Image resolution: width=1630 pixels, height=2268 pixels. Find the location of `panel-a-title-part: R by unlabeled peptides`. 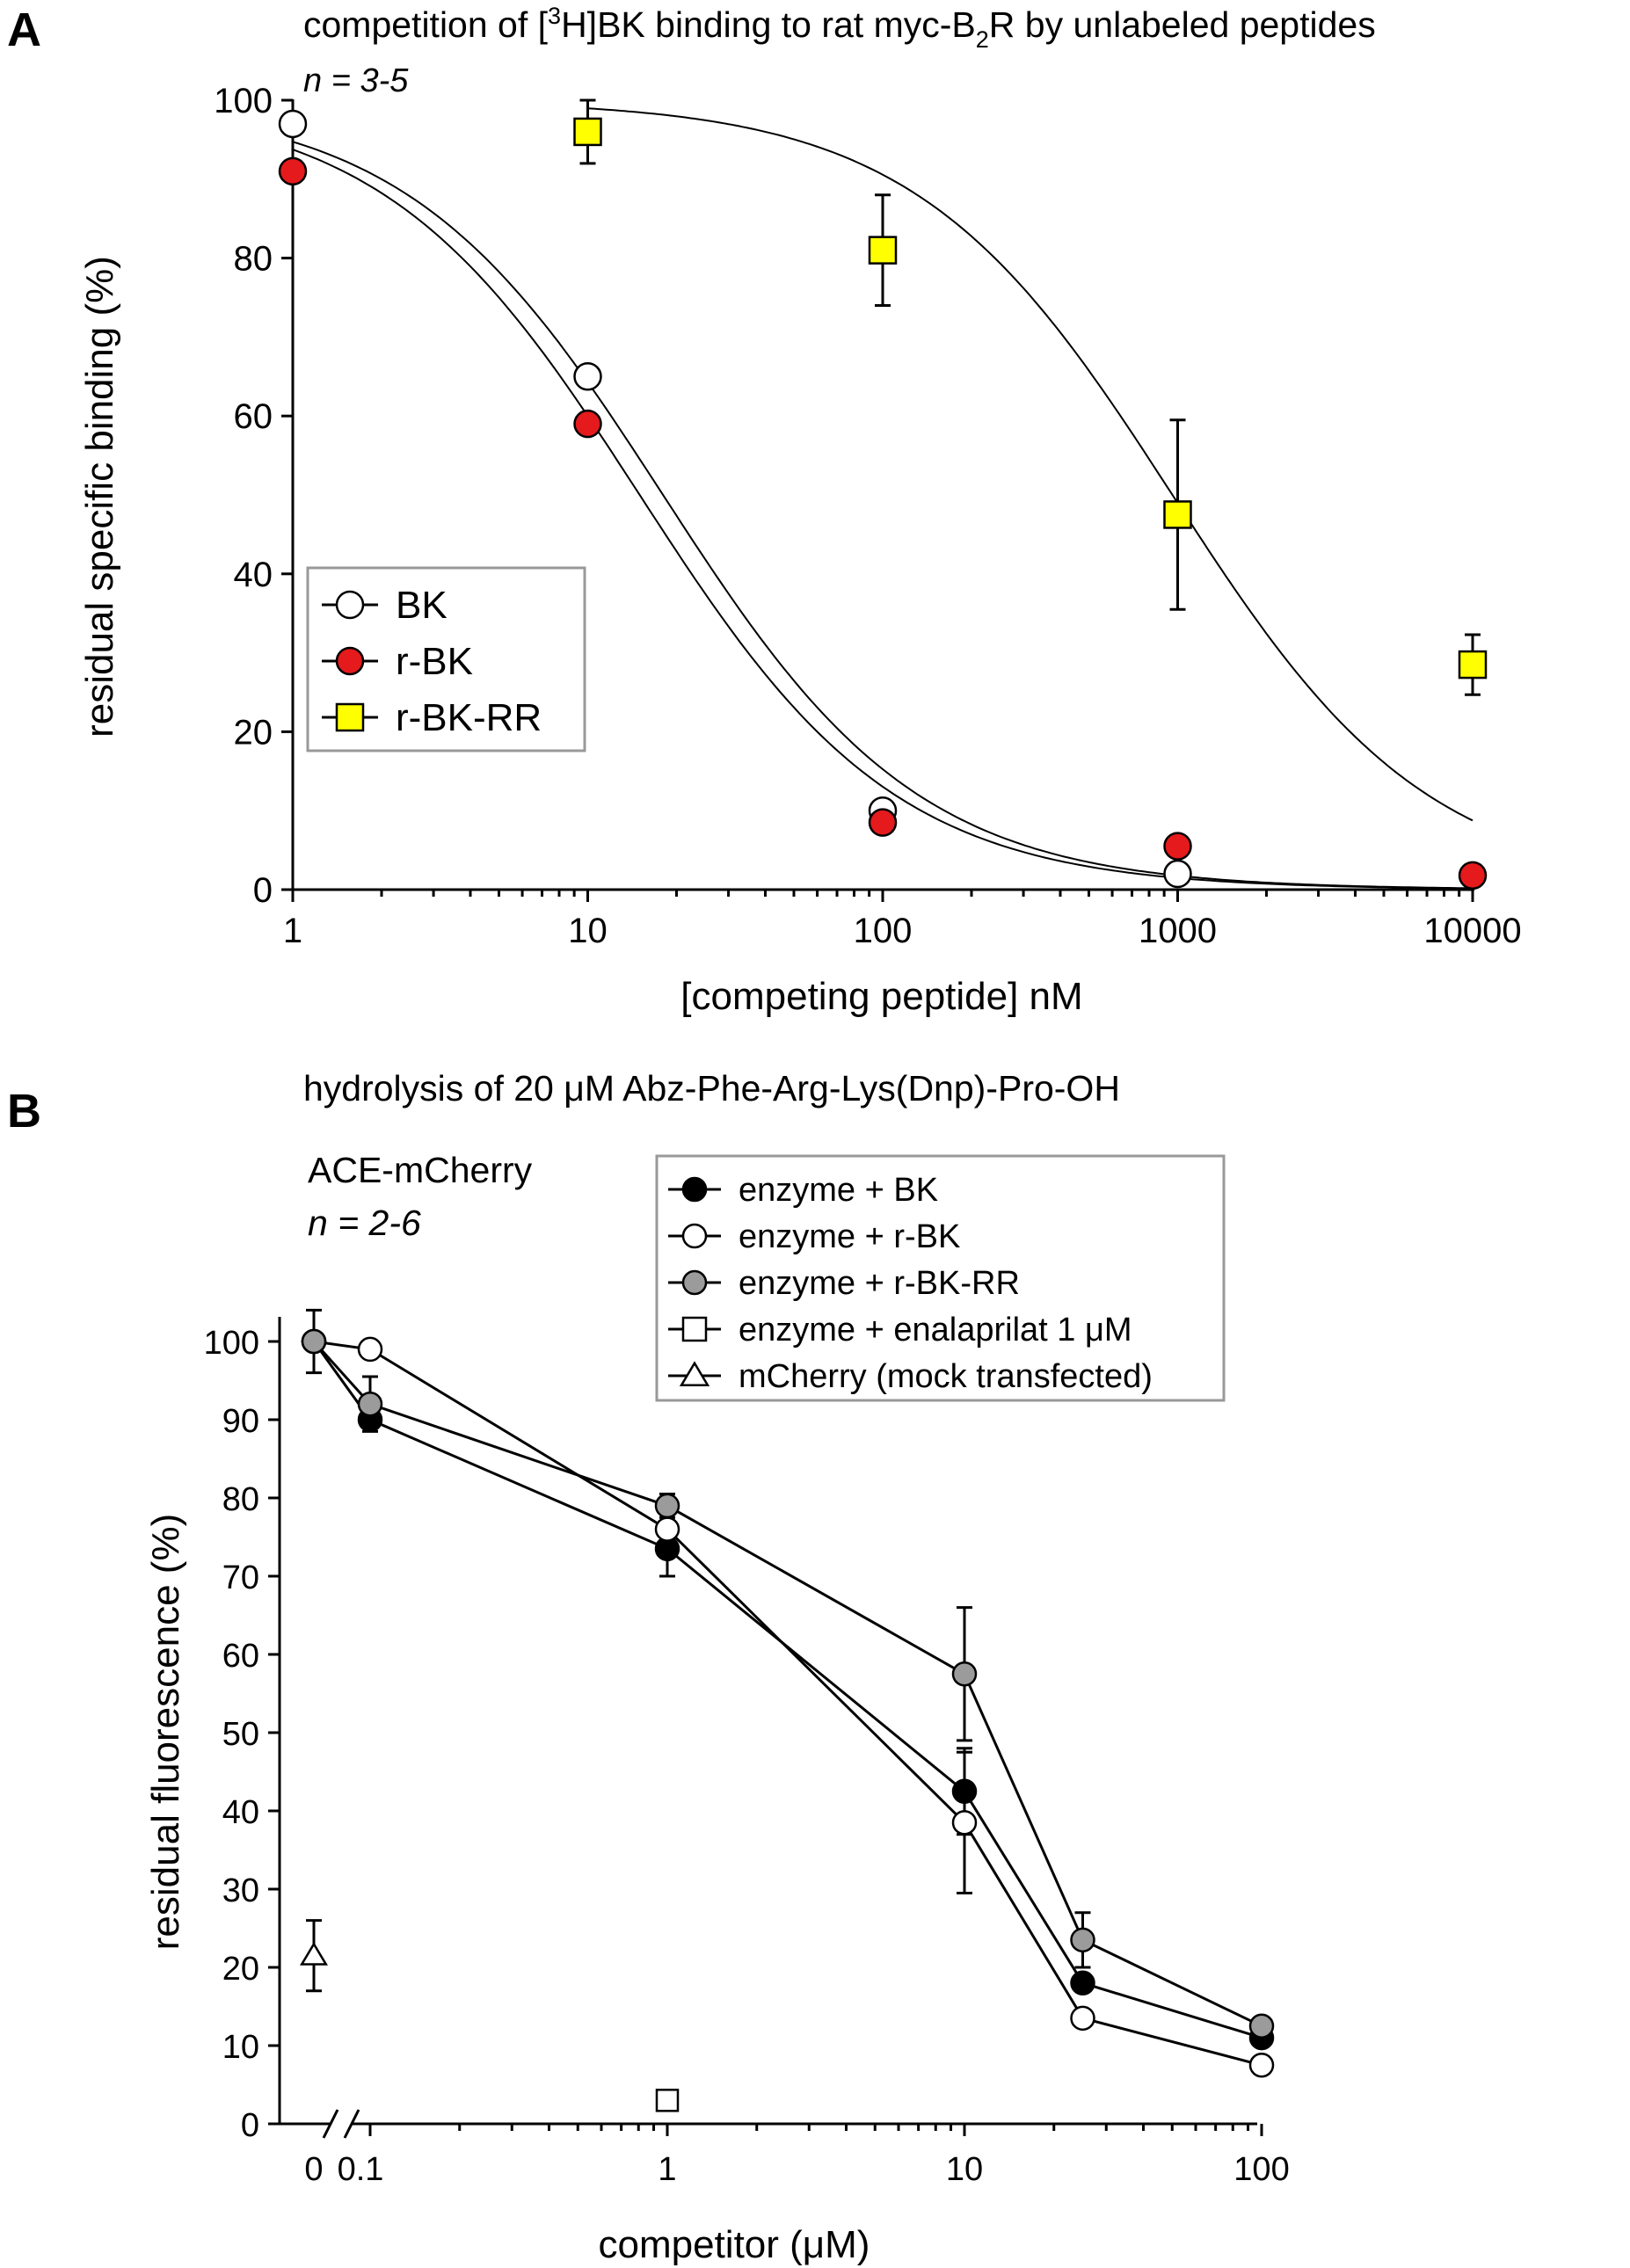

panel-a-title-part: R by unlabeled peptides is located at coordinates (1183, 25).